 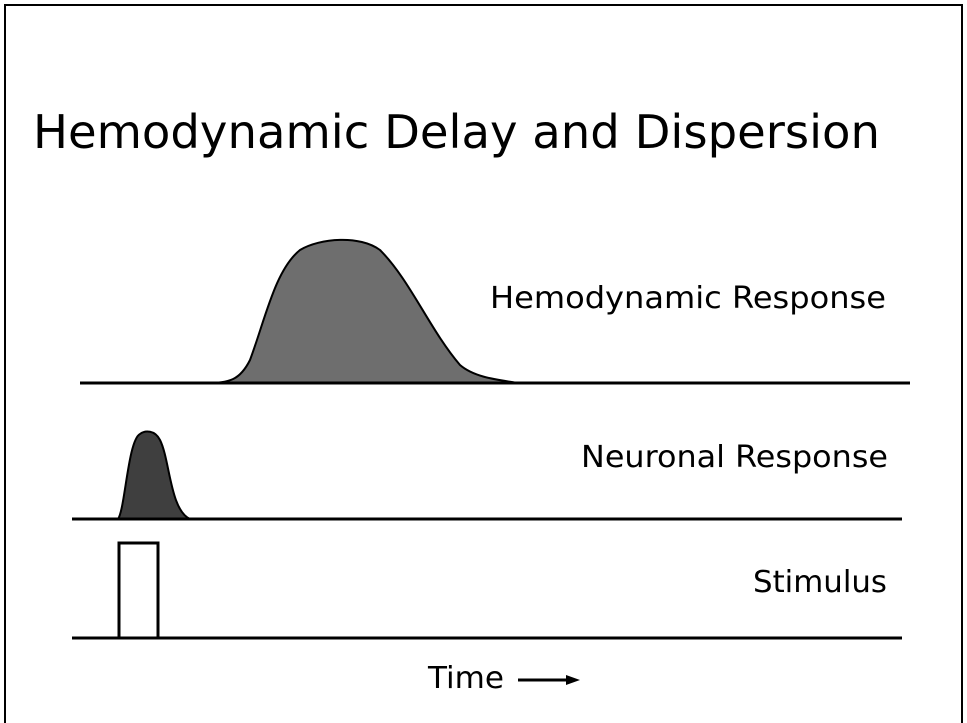 I want to click on neuronal-curve, so click(x=153, y=475).